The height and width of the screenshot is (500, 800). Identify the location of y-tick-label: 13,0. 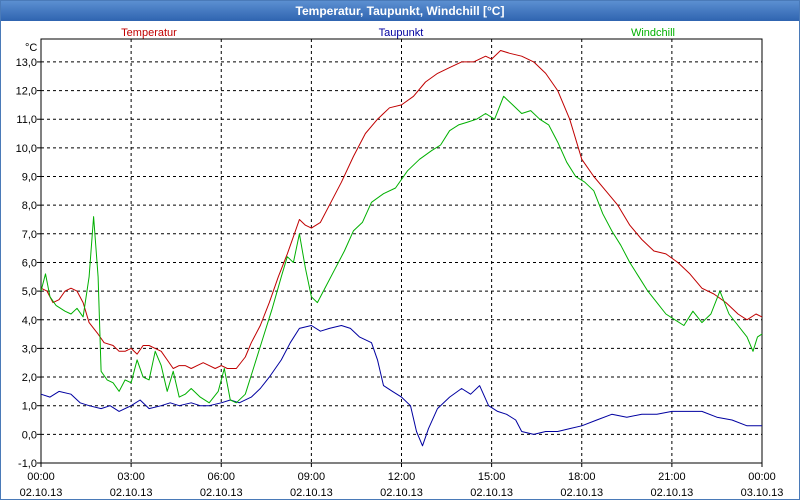
(26, 63).